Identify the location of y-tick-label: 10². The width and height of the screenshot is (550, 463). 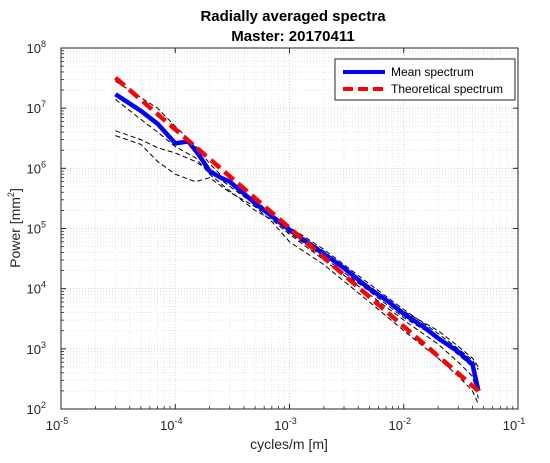
(36, 408).